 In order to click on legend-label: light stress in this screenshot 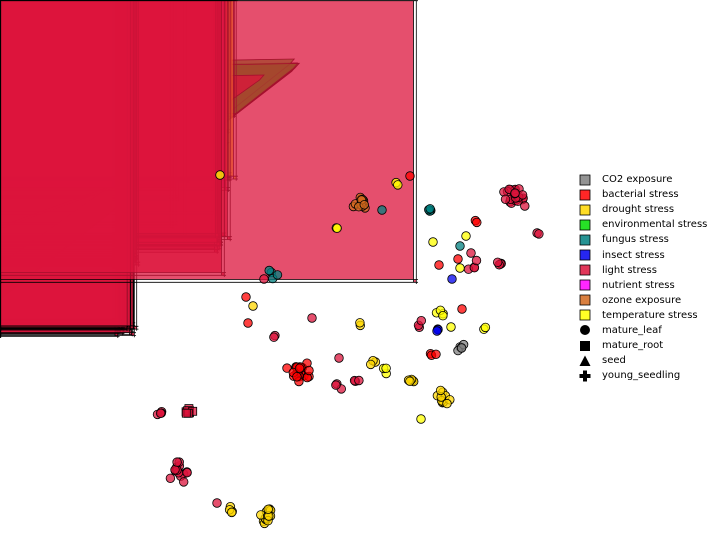, I will do `click(629, 270)`.